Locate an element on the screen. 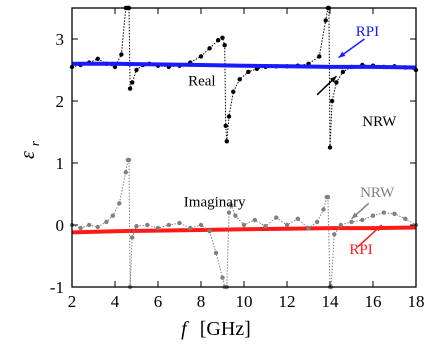 This screenshot has width=427, height=346. annotation-nrw-imag: NRW is located at coordinates (377, 193).